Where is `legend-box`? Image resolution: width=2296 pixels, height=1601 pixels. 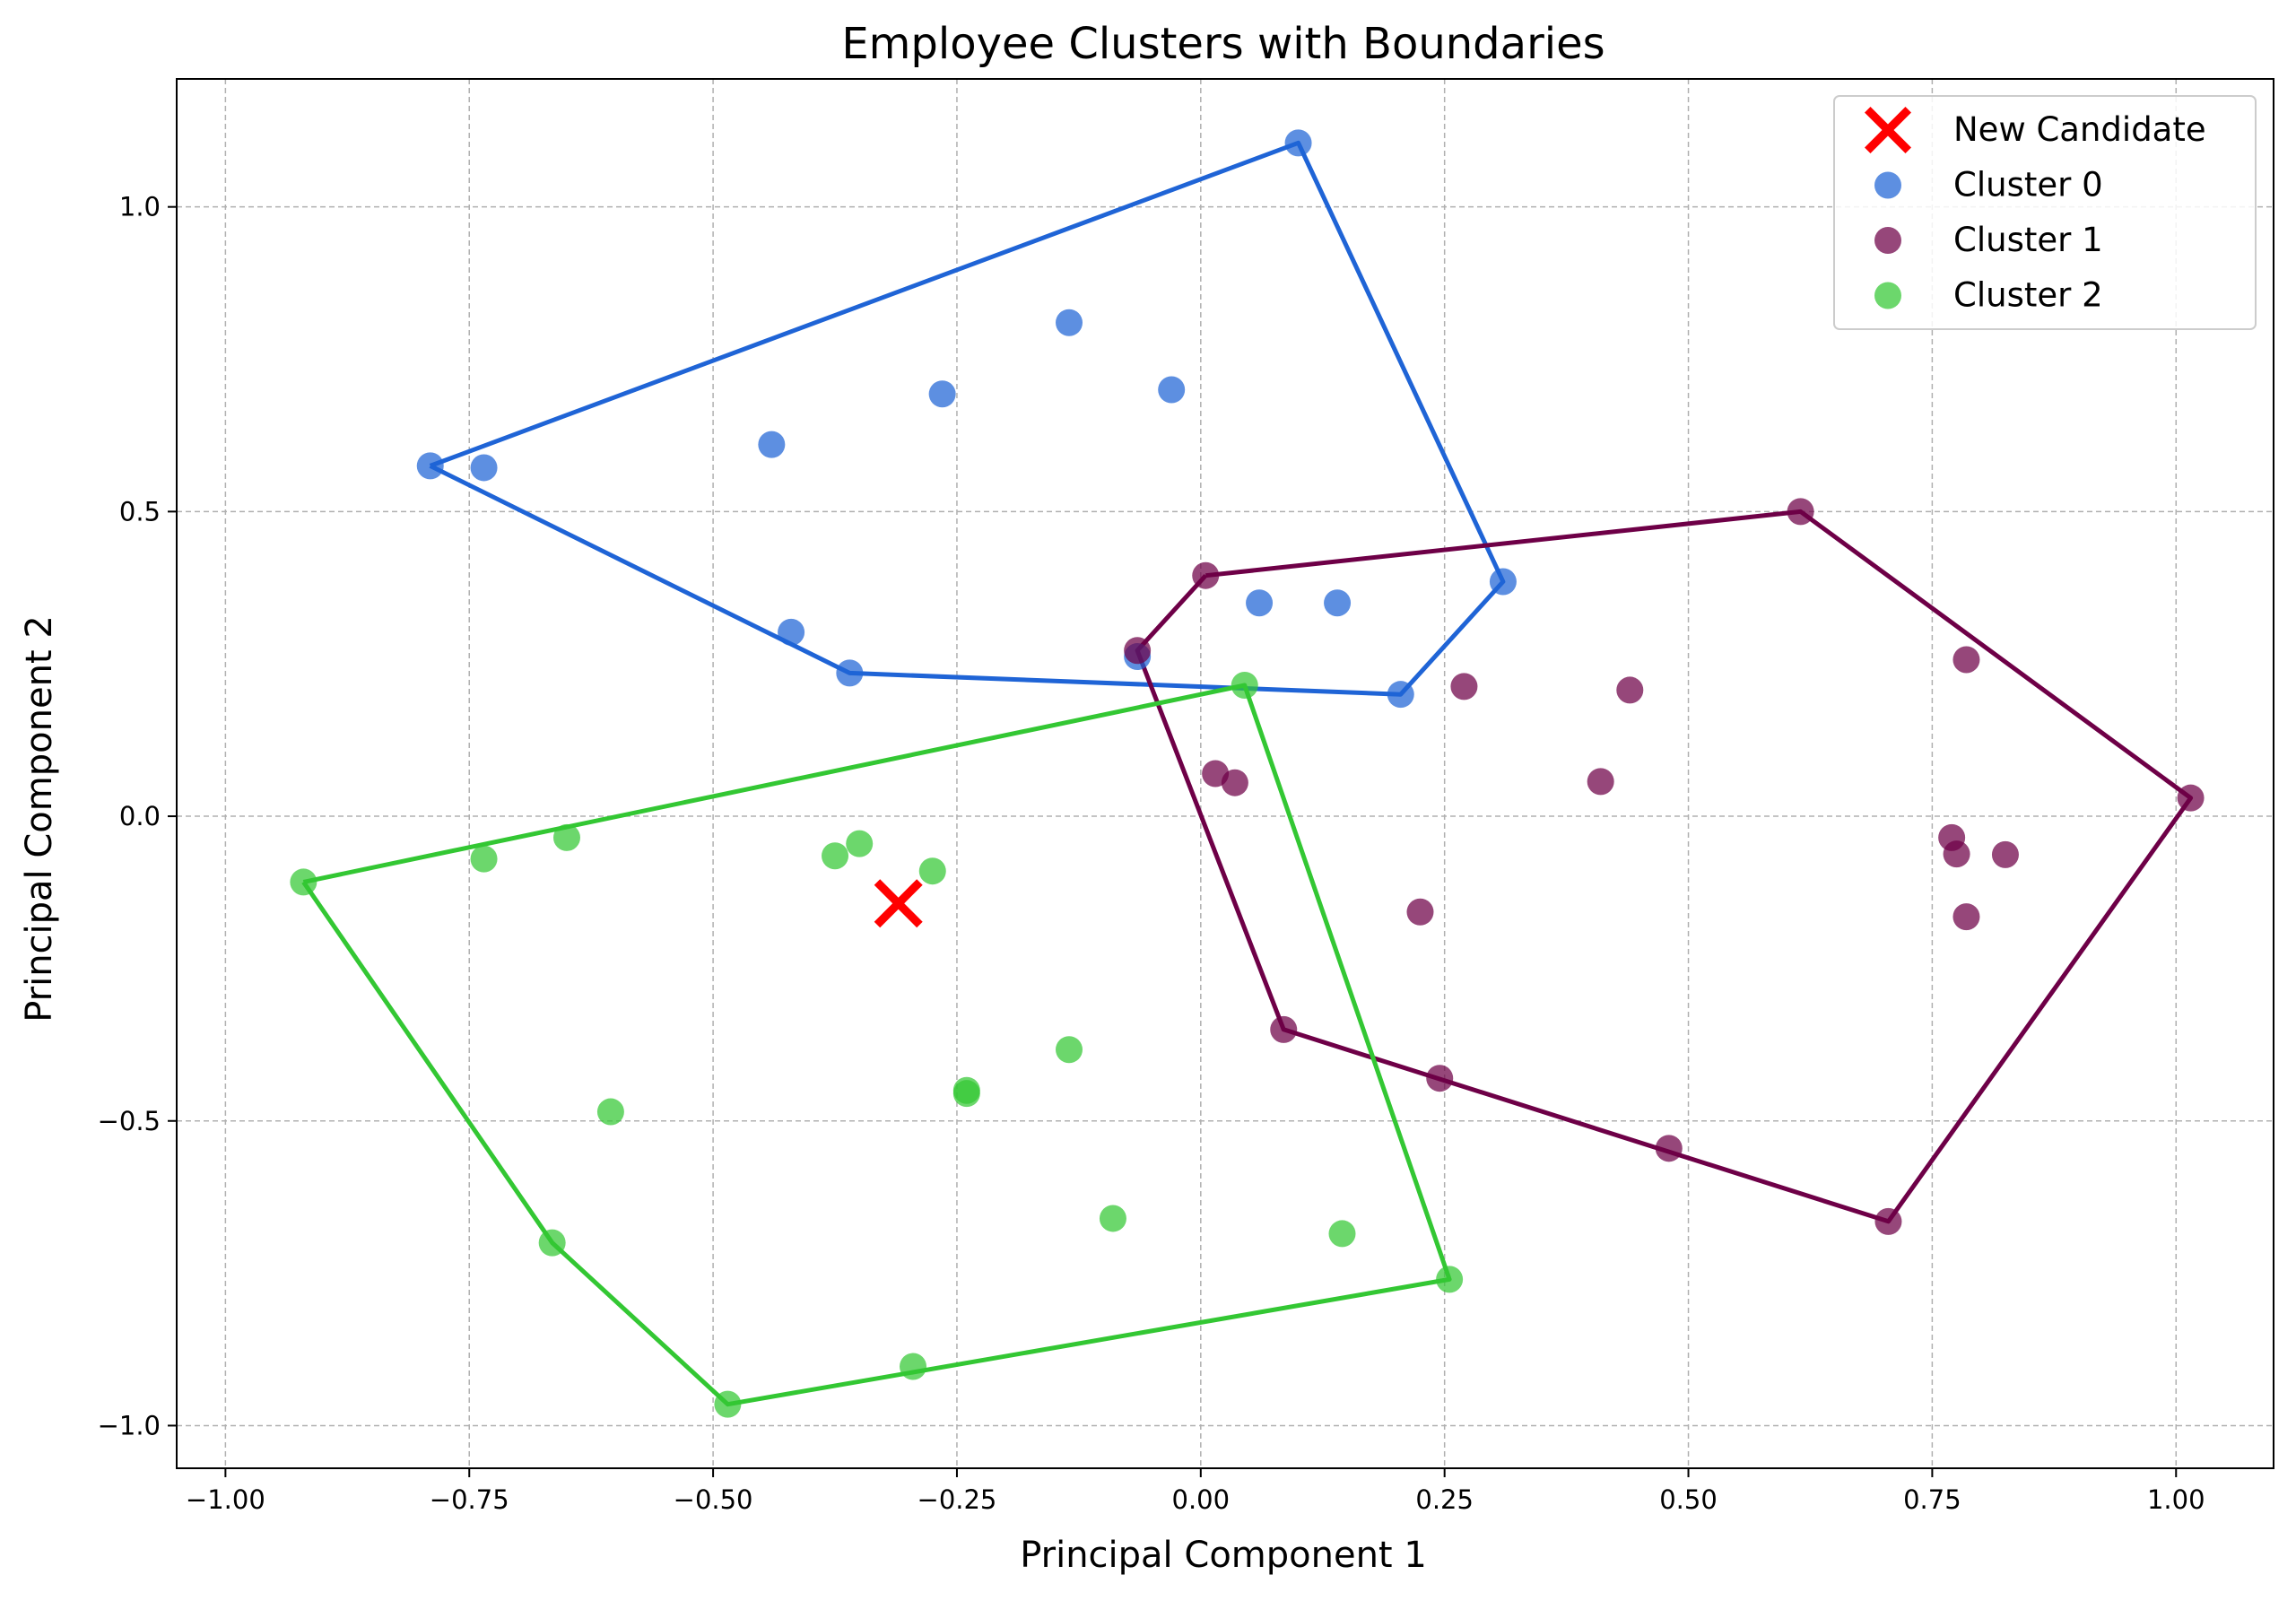 legend-box is located at coordinates (2045, 212).